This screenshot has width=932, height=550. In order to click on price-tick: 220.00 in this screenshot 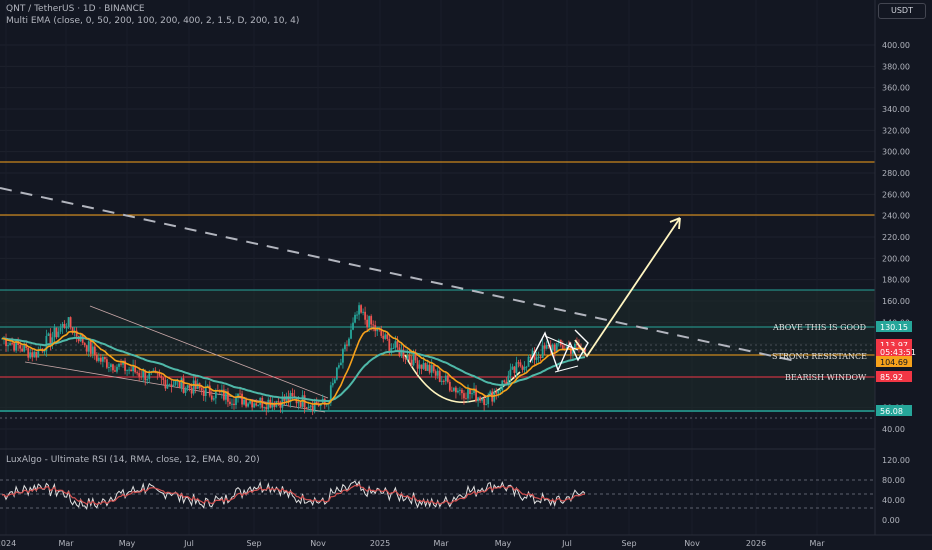, I will do `click(896, 237)`.